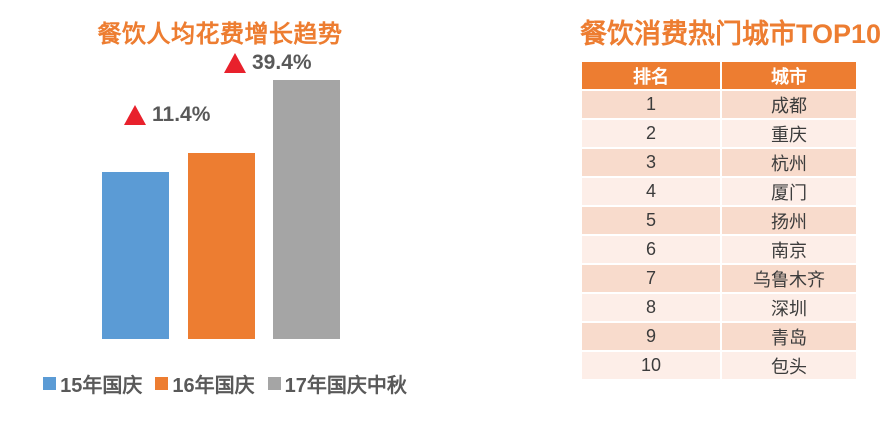 The height and width of the screenshot is (425, 895). Describe the element at coordinates (651, 220) in the screenshot. I see `rank-cell: 5` at that location.